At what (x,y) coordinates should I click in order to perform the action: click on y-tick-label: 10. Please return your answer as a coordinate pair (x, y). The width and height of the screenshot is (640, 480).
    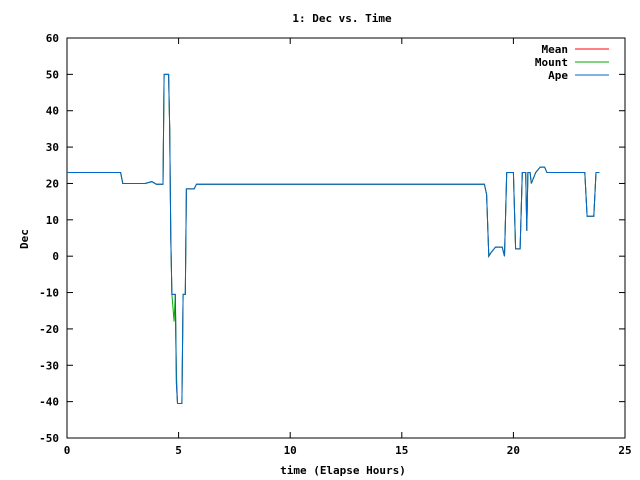
    Looking at the image, I should click on (52, 220).